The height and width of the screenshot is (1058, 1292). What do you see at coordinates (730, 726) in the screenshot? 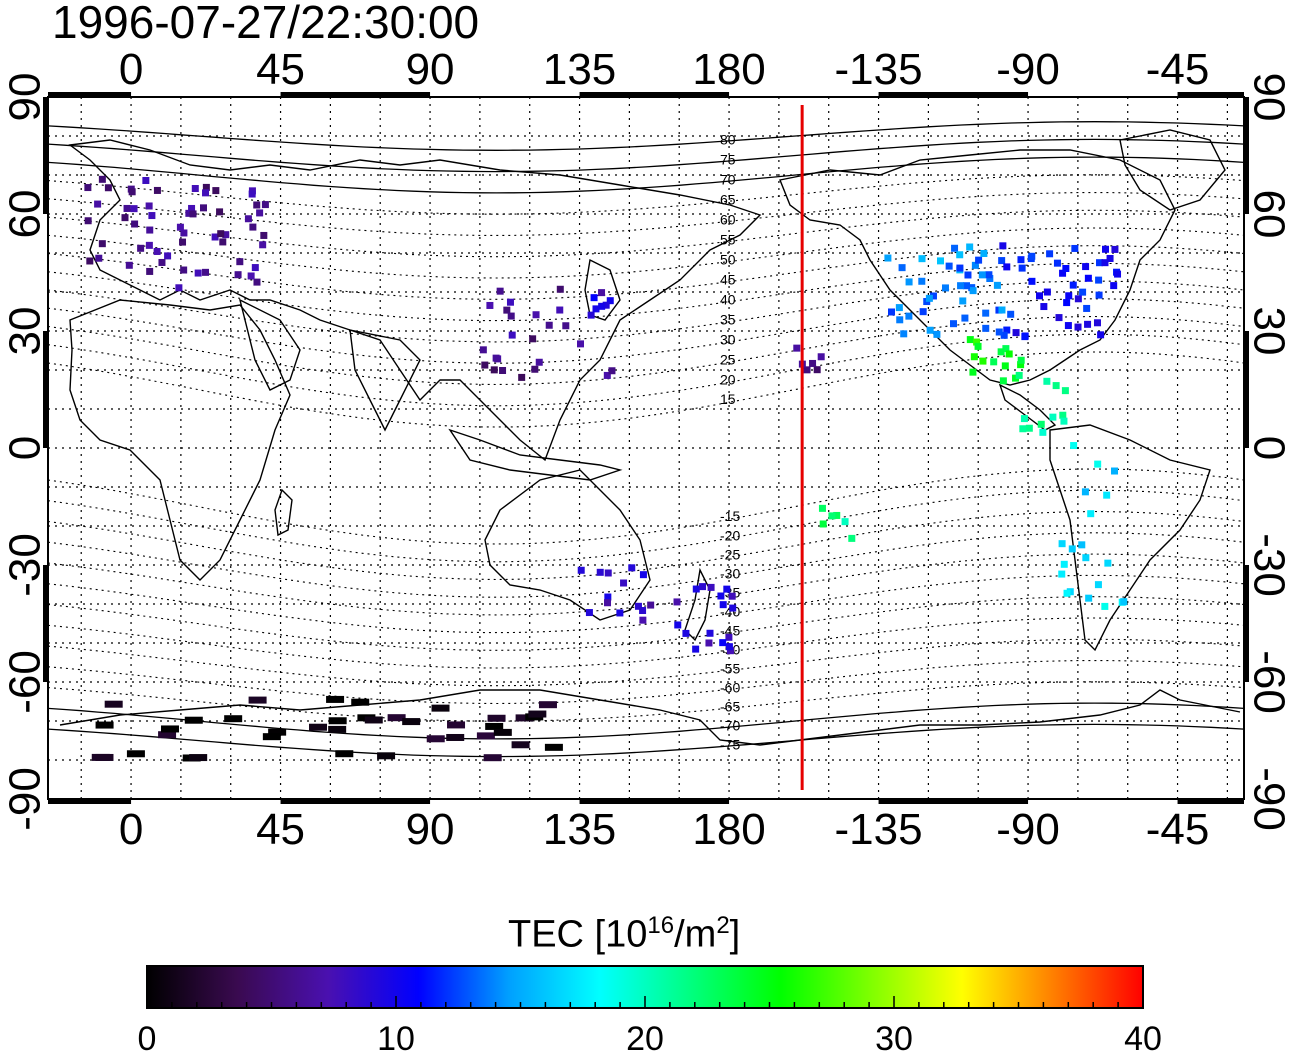
I see `contour-label: -70` at bounding box center [730, 726].